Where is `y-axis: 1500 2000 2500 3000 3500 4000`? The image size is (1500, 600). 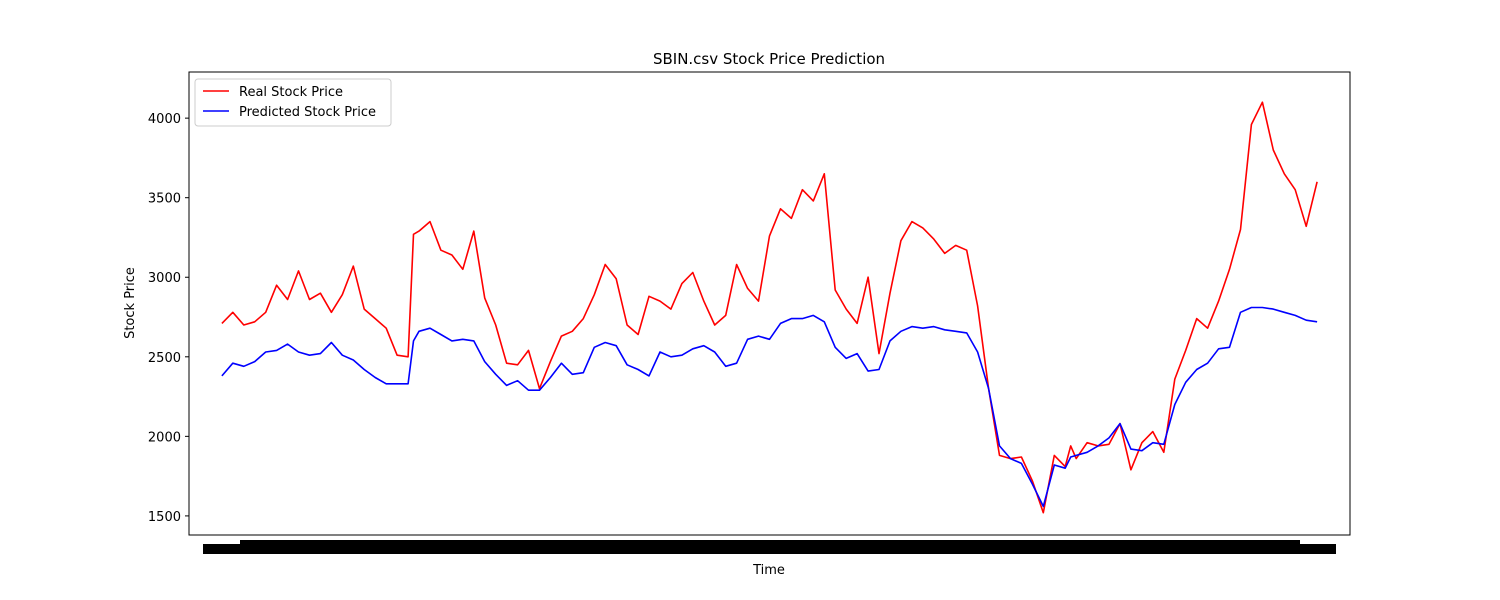 y-axis: 1500 2000 2500 3000 3500 4000 is located at coordinates (168, 318).